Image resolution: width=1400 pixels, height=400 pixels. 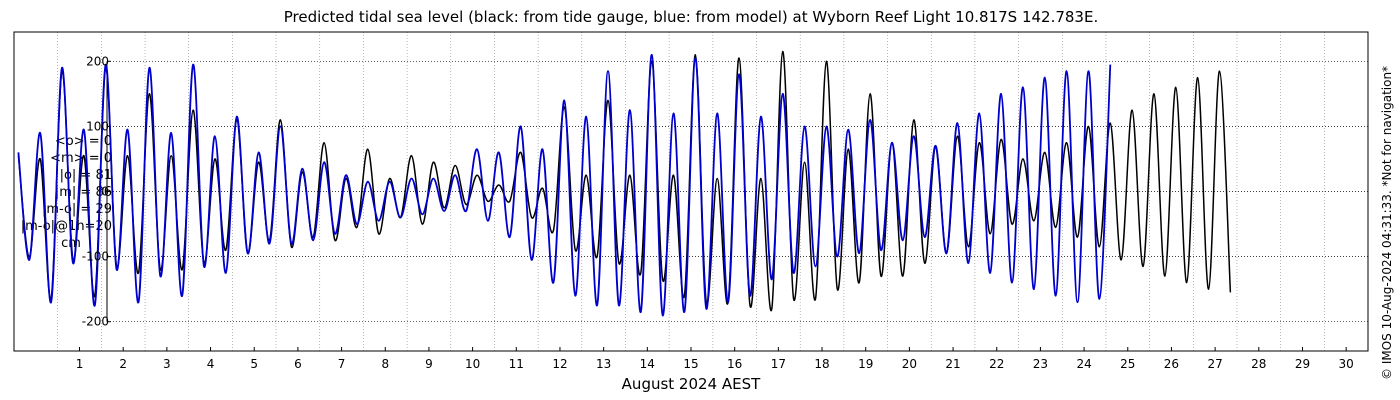 I want to click on x-tick-label: 24, so click(x=1083, y=364).